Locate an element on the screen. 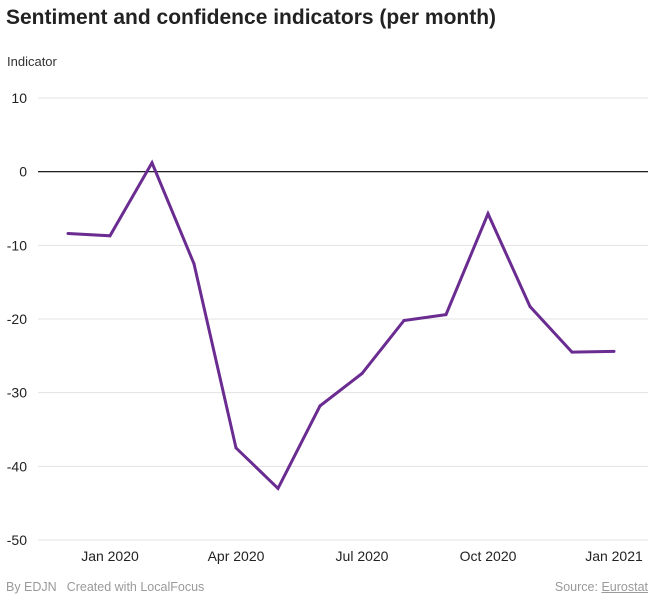 This screenshot has width=654, height=600. footer-source: Source: Eurostat is located at coordinates (601, 587).